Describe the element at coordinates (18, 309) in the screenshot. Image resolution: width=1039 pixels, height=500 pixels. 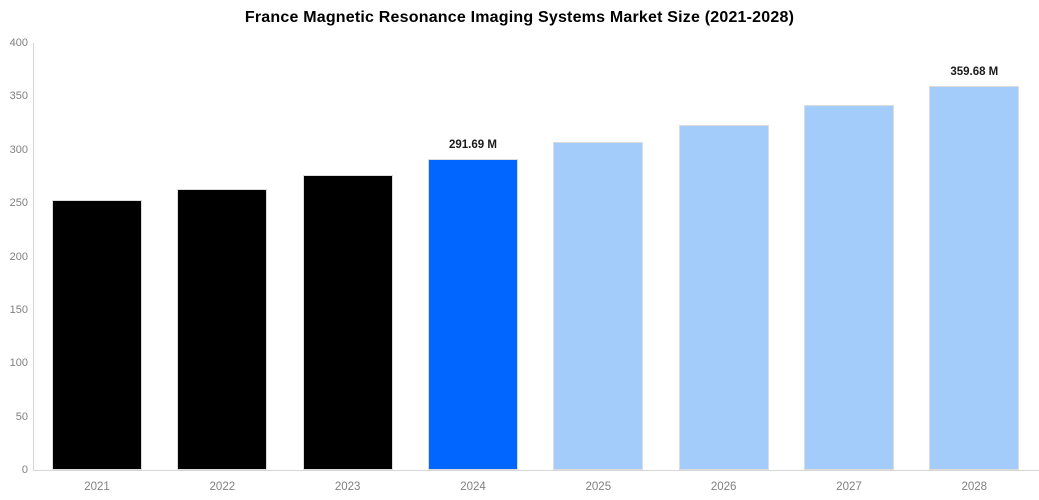
I see `y-tick-label-150: 150` at that location.